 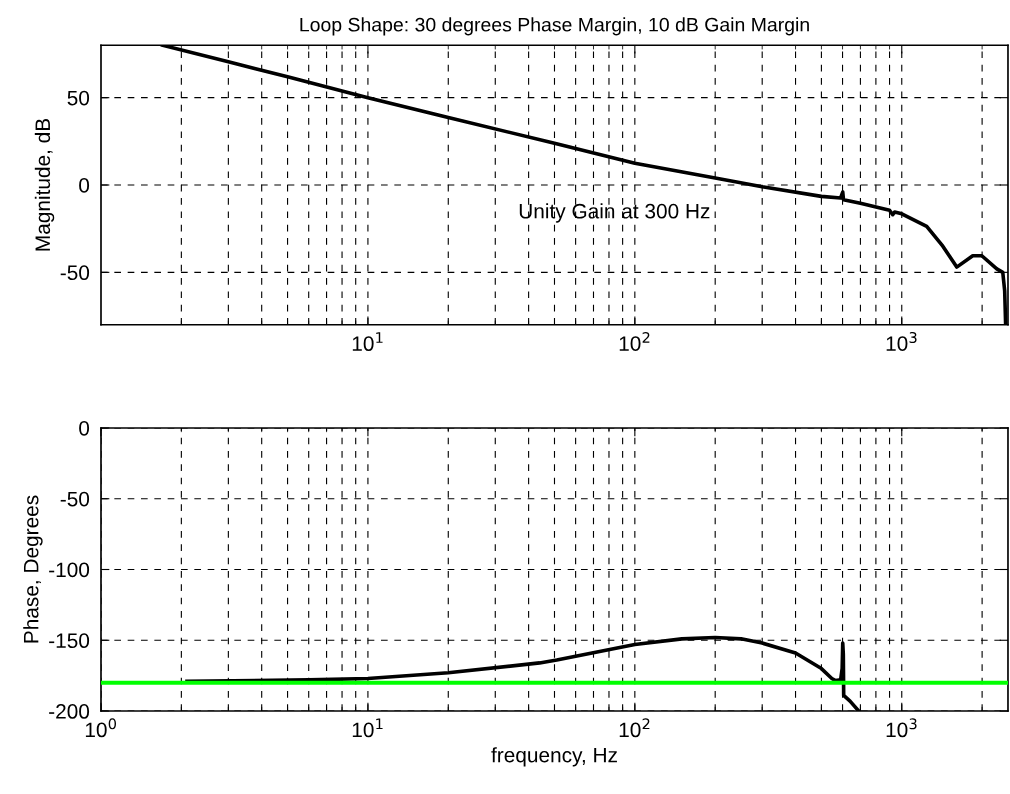 I want to click on annotation: Unity Gain at 300 Hz, so click(x=614, y=213).